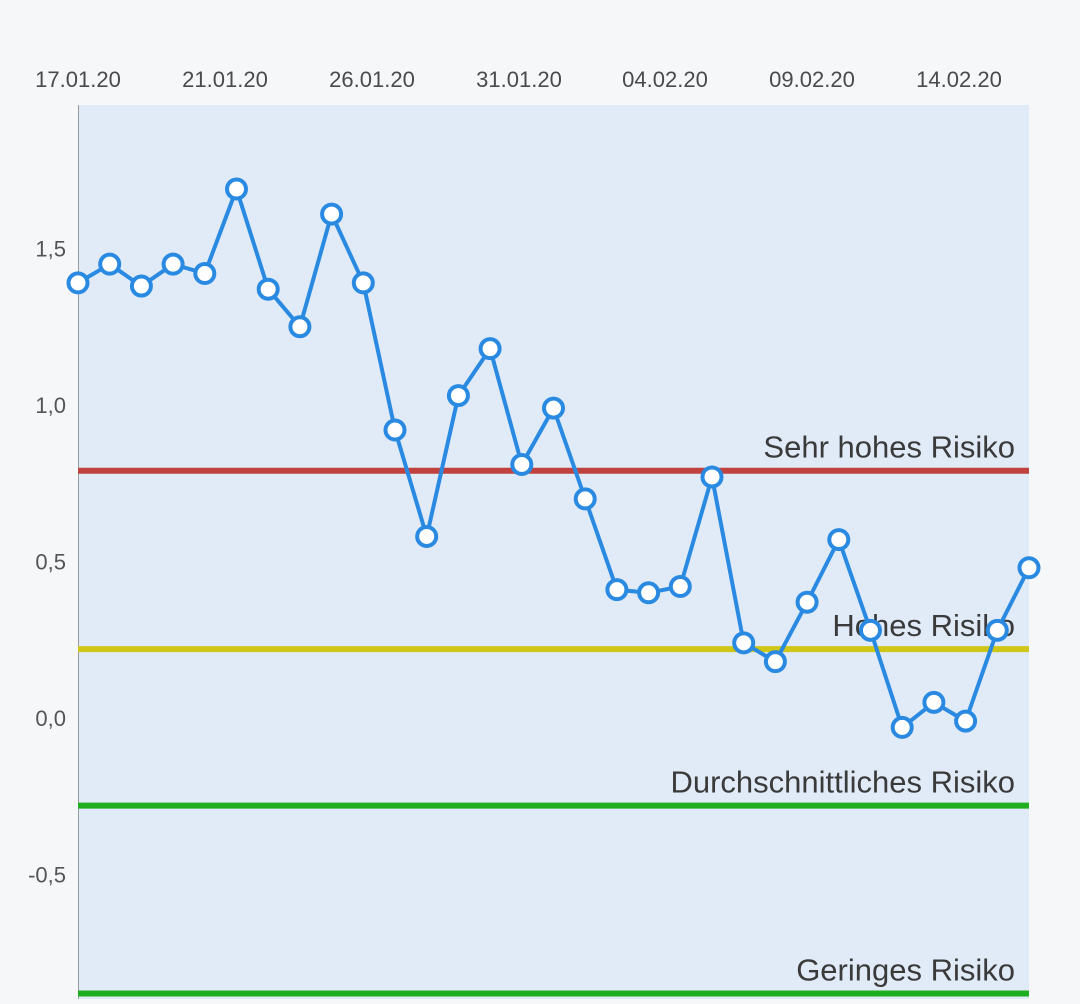  Describe the element at coordinates (889, 447) in the screenshot. I see `threshold-label: Sehr hohes Risiko` at that location.